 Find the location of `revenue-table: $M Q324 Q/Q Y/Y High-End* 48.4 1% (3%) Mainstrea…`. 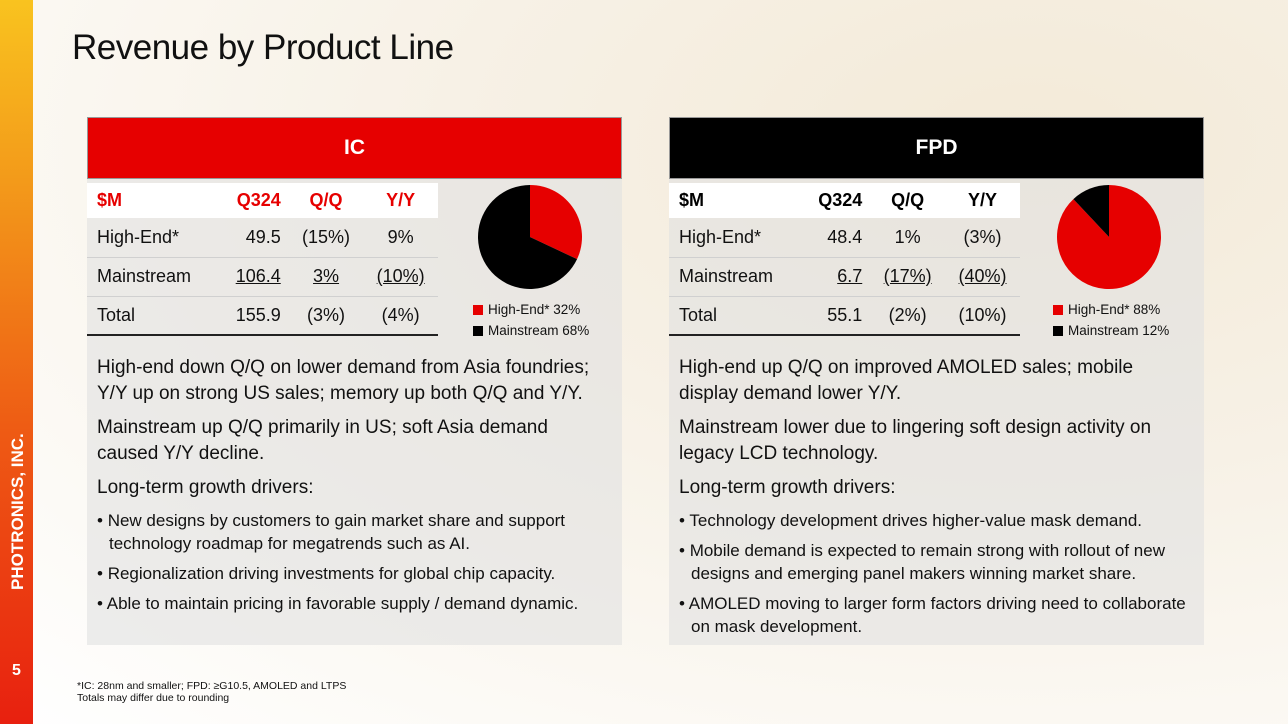

revenue-table: $M Q324 Q/Q Y/Y High-End* 48.4 1% (3%) Mainstrea… is located at coordinates (844, 259).